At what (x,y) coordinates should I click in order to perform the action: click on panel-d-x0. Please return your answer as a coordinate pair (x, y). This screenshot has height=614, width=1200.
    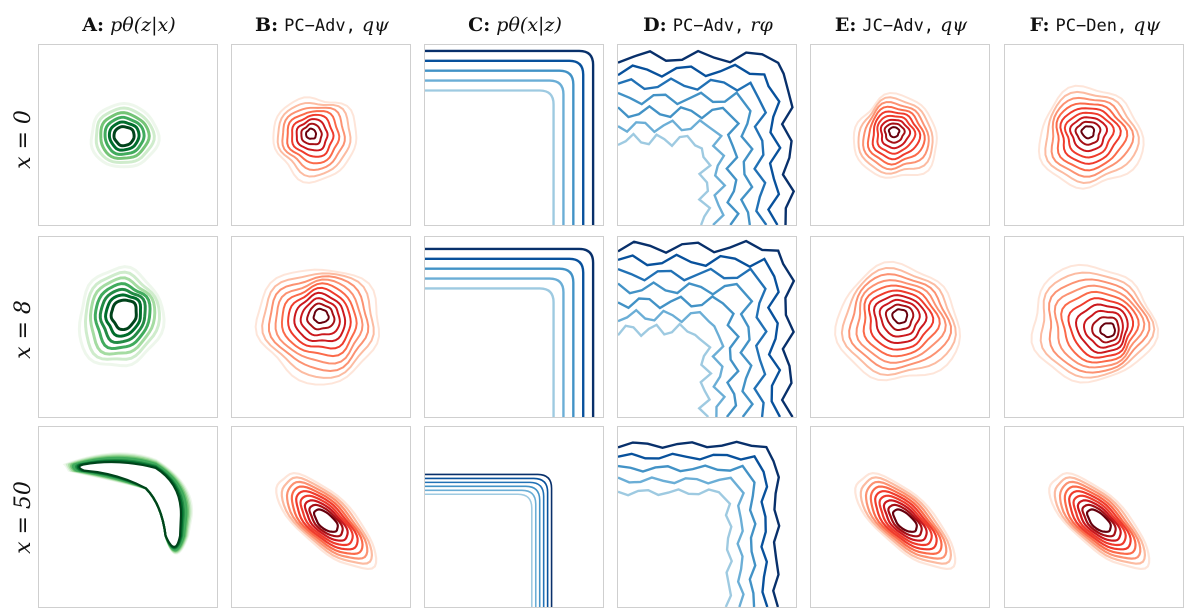
    Looking at the image, I should click on (707, 135).